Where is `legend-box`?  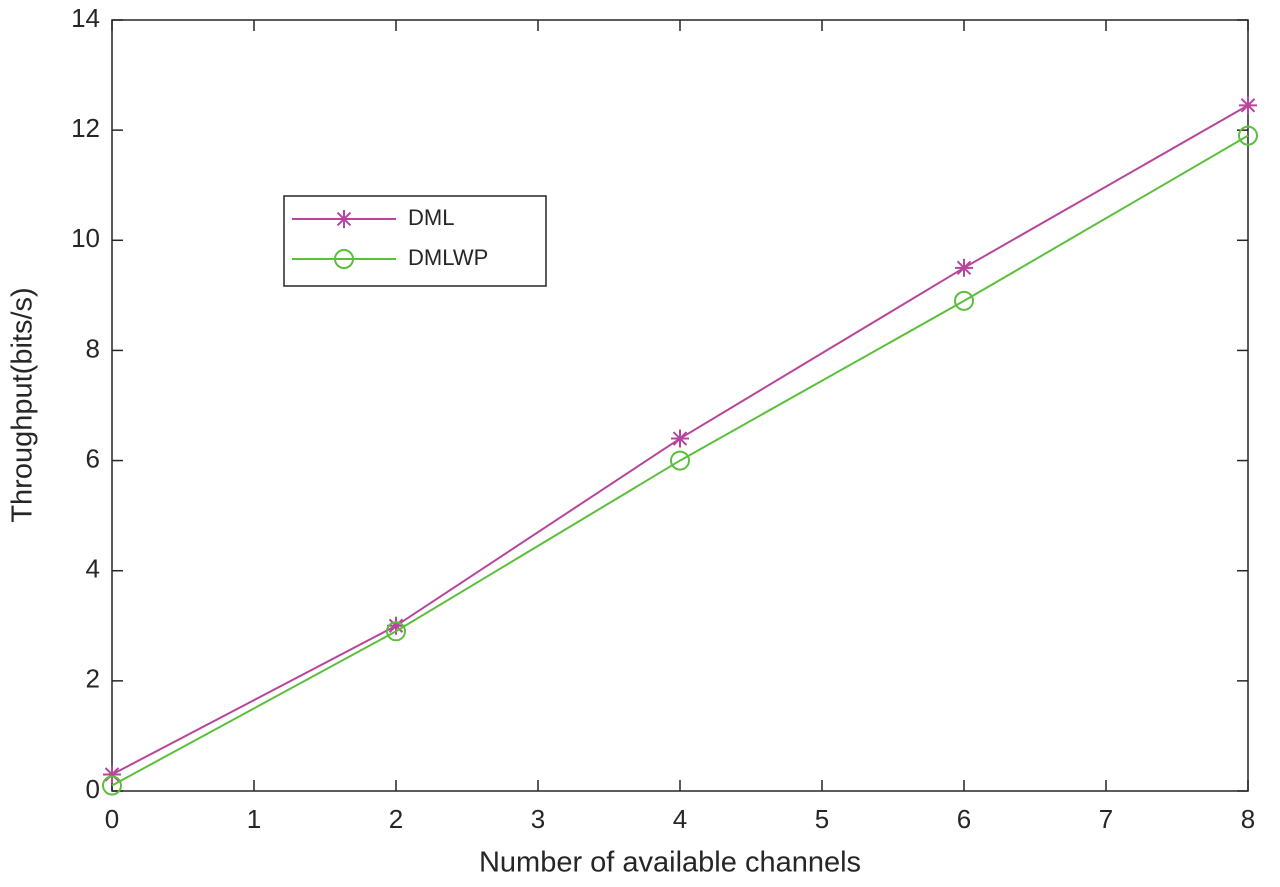
legend-box is located at coordinates (415, 241).